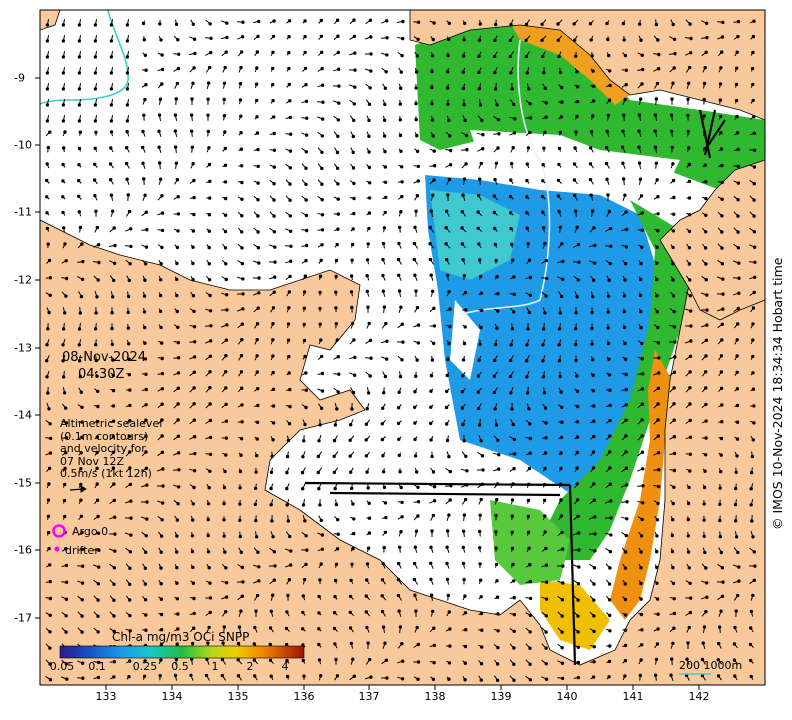 The height and width of the screenshot is (720, 792). I want to click on lon-tick: 133, so click(106, 696).